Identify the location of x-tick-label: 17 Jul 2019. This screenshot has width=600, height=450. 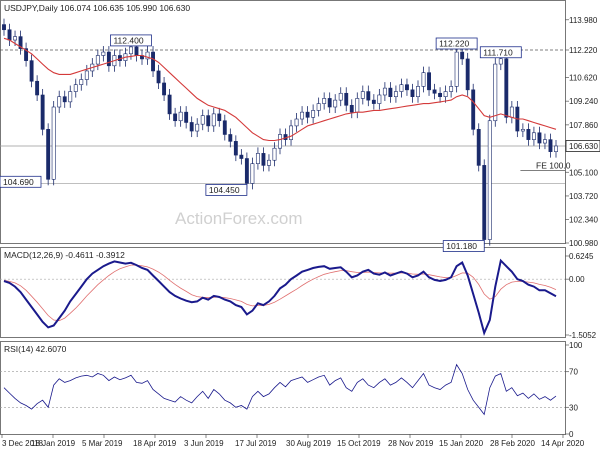
(256, 443).